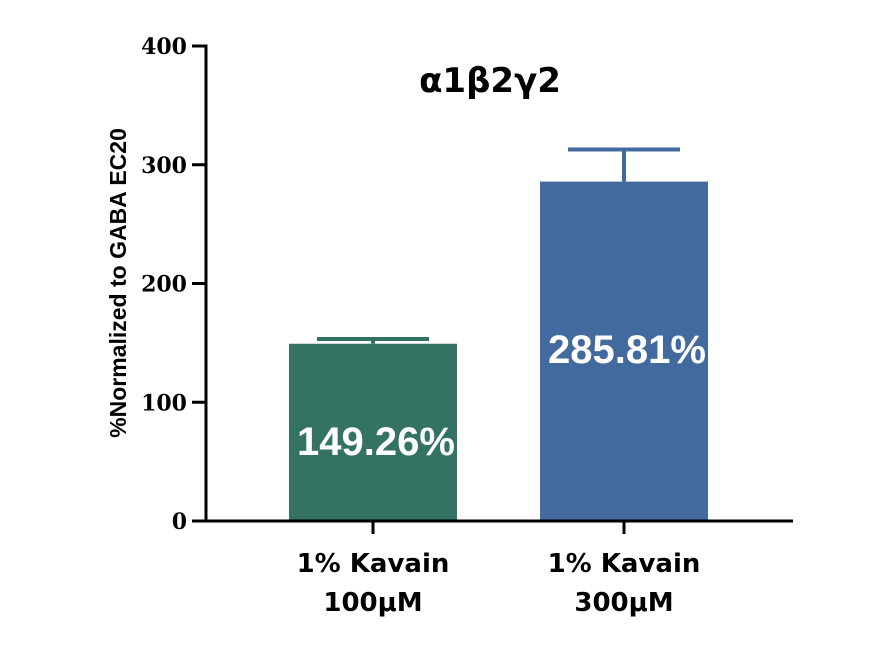 This screenshot has width=876, height=656. Describe the element at coordinates (118, 283) in the screenshot. I see `y-axis-title: %Normalized to GABA EC20` at that location.